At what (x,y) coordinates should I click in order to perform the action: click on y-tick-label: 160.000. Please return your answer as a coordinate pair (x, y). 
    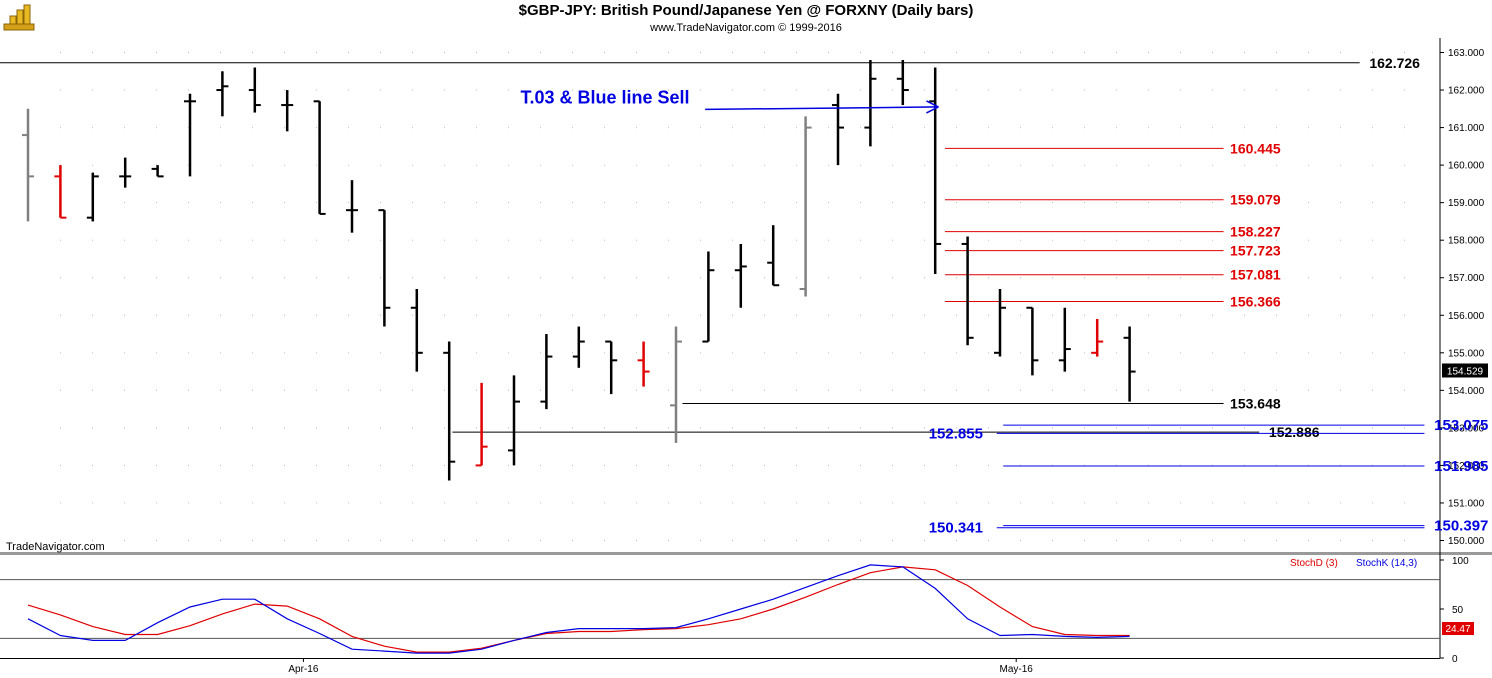
    Looking at the image, I should click on (1466, 166).